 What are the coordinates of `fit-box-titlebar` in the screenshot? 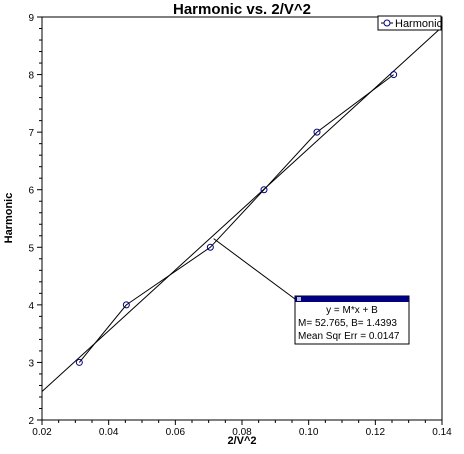 It's located at (352, 299).